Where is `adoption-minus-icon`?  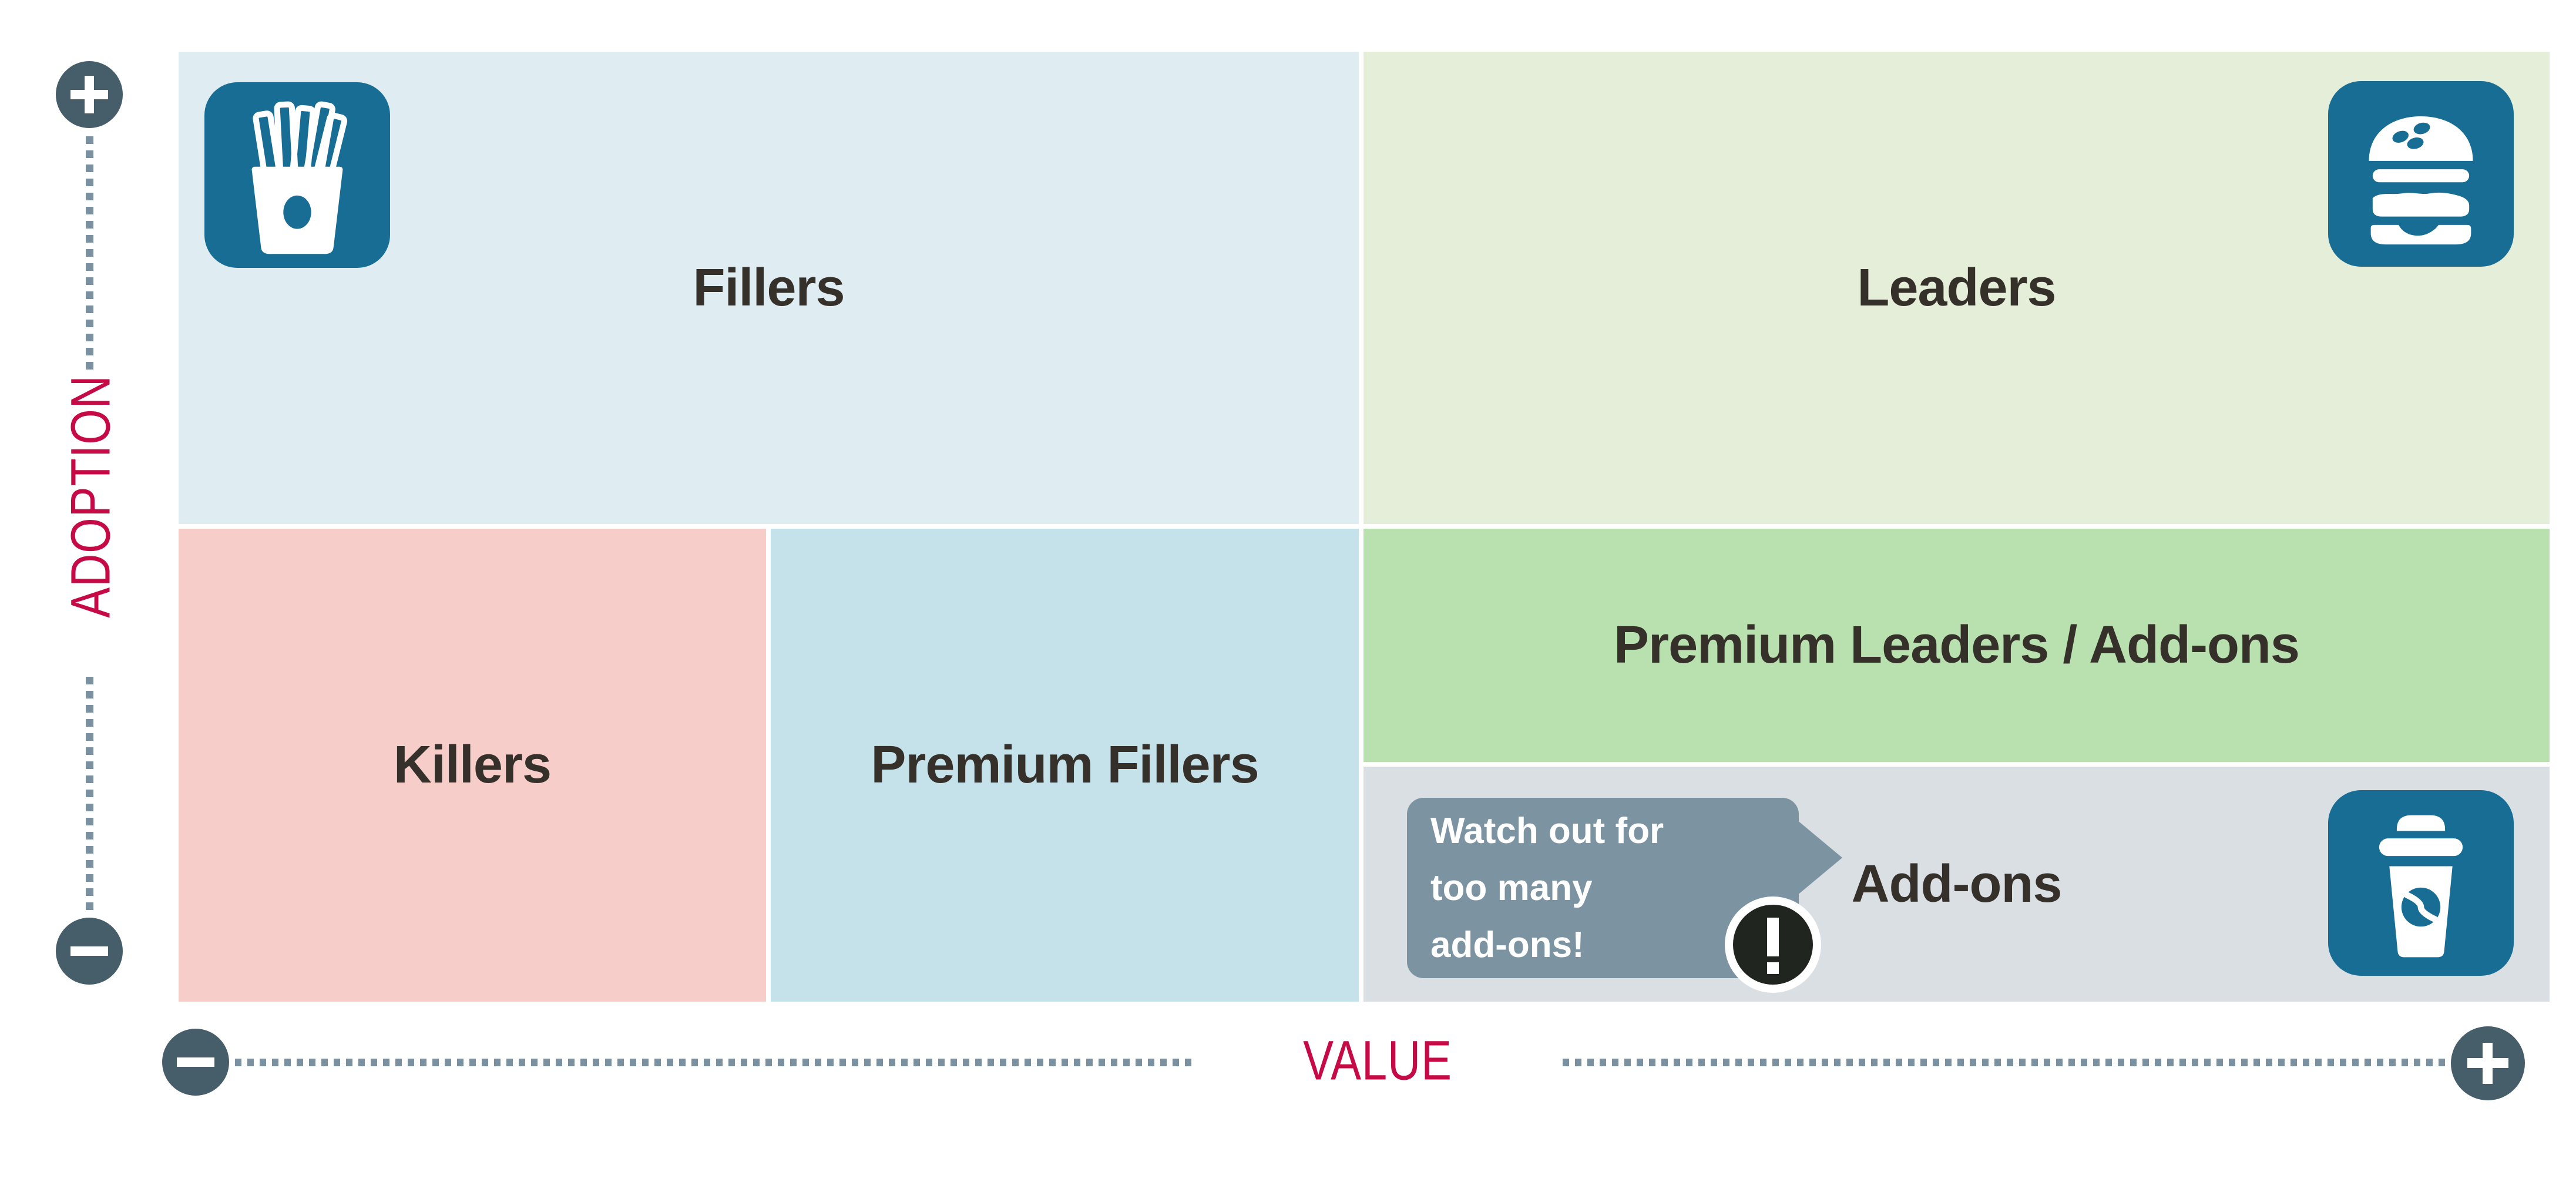
adoption-minus-icon is located at coordinates (90, 951).